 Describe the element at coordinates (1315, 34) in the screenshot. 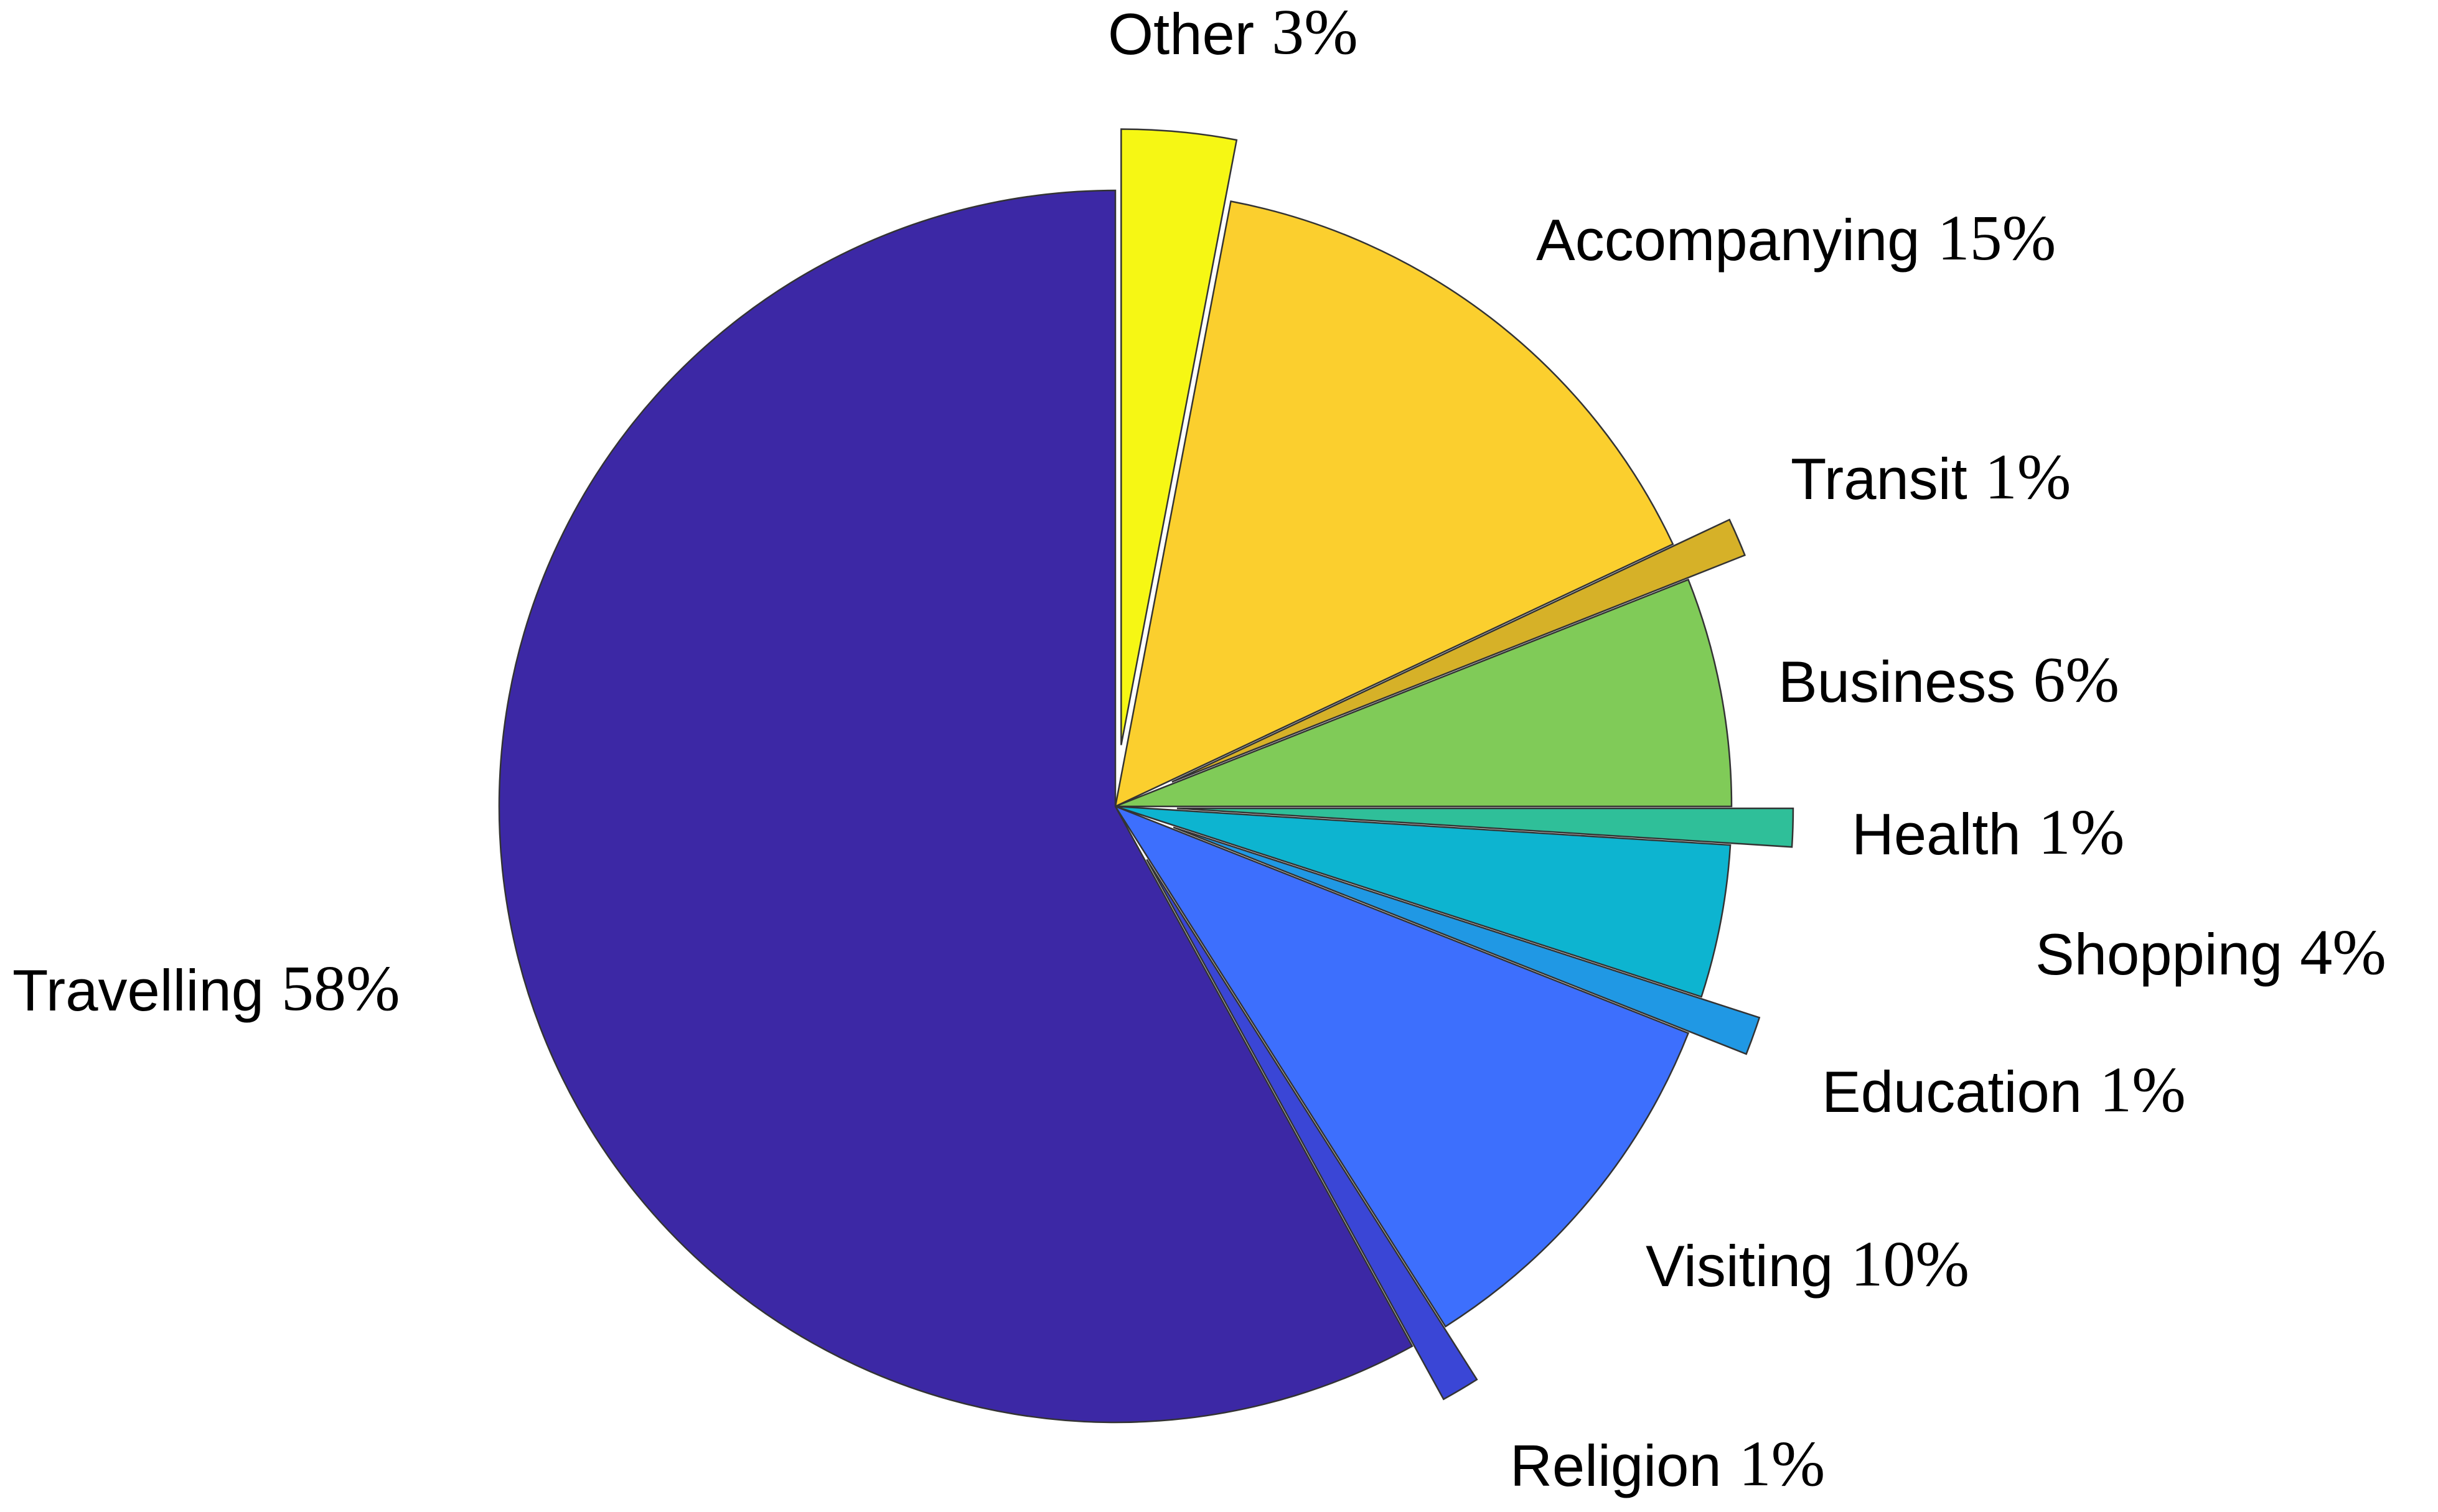

I see `slice-percent: 3%` at that location.